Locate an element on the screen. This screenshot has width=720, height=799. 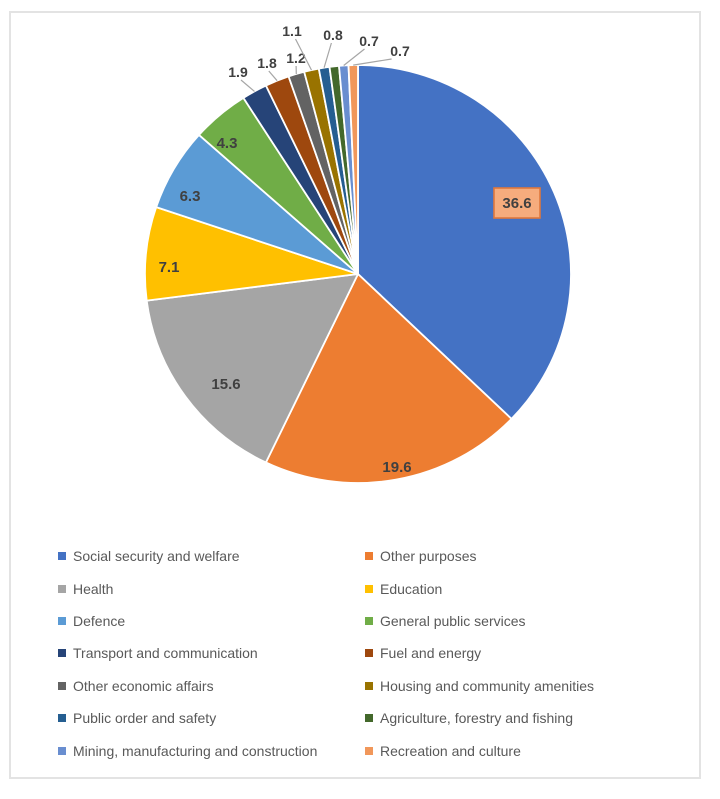
legend-item-social-security-and-welfare: Social security and welfare is located at coordinates (211, 556).